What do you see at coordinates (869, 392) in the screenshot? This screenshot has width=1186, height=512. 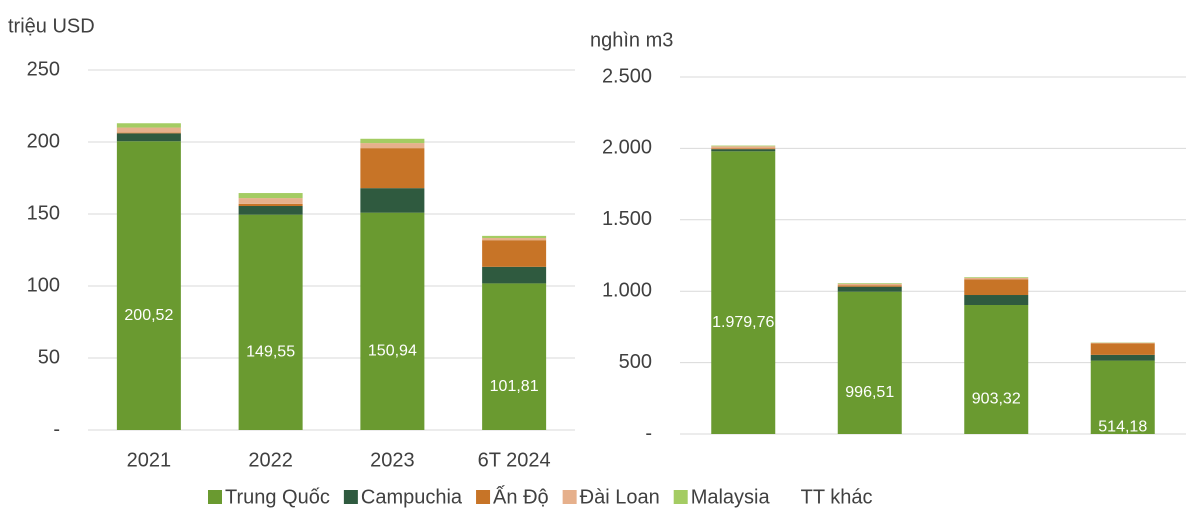 I see `data-label: 996,51` at bounding box center [869, 392].